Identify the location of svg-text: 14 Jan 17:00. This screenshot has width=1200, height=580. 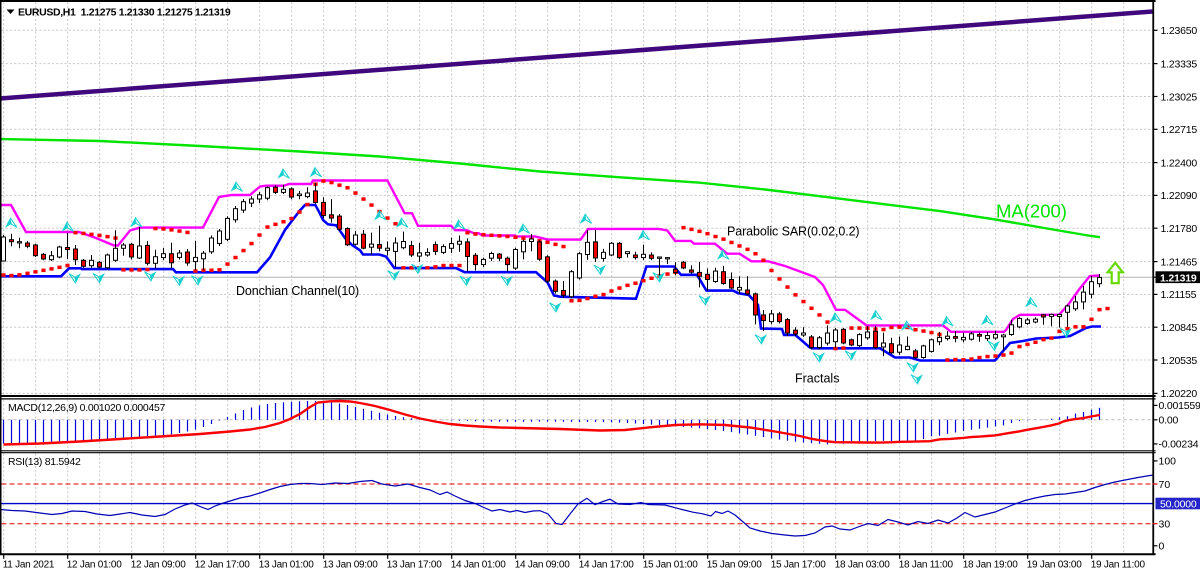
(607, 565).